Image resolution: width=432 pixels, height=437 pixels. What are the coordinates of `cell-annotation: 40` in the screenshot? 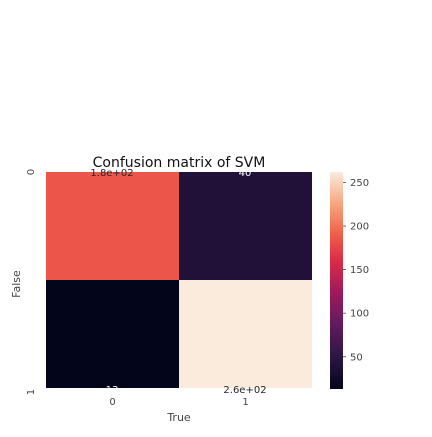 It's located at (245, 173).